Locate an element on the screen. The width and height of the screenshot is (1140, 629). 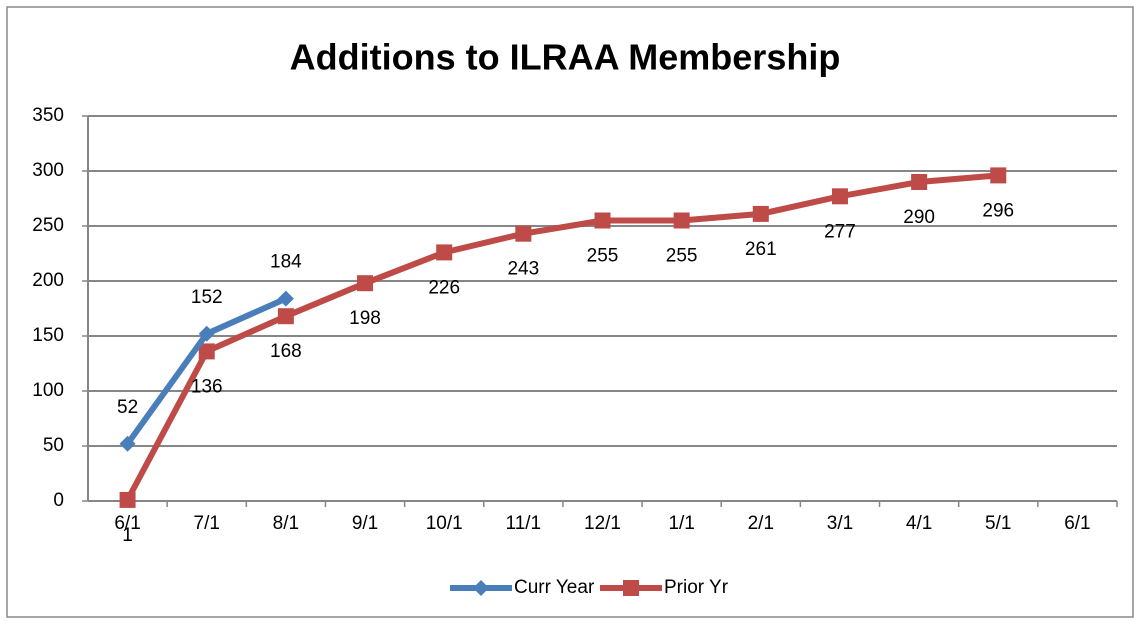
data-label: 290 is located at coordinates (919, 217).